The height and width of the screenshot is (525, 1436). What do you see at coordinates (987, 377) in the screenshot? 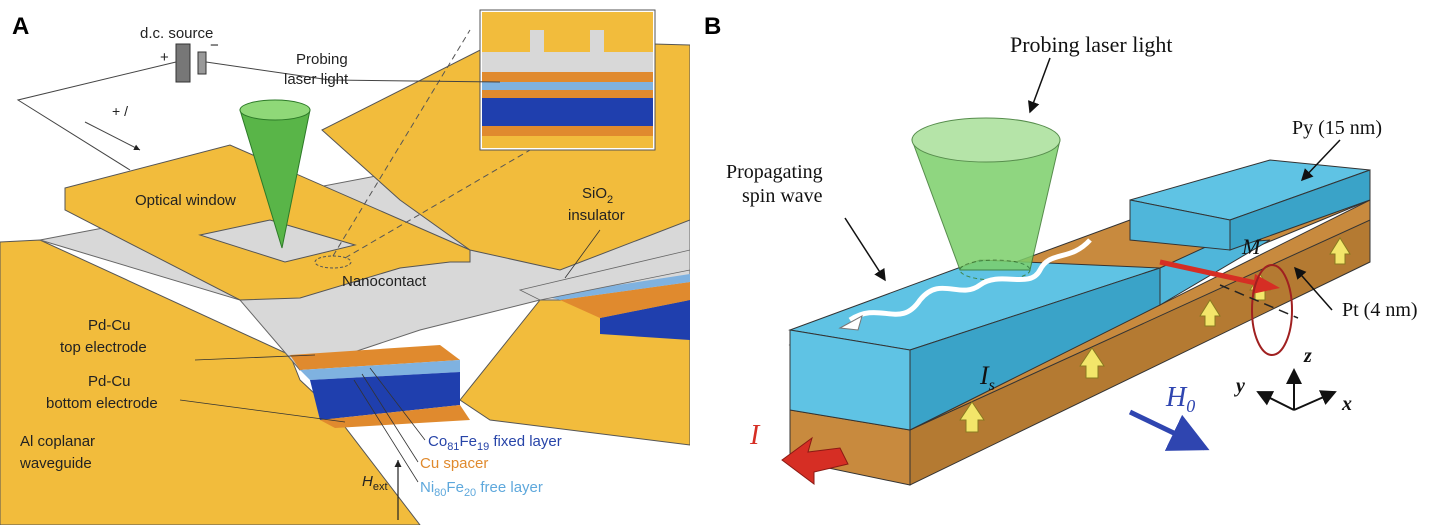
I see `is-label: Is` at bounding box center [987, 377].